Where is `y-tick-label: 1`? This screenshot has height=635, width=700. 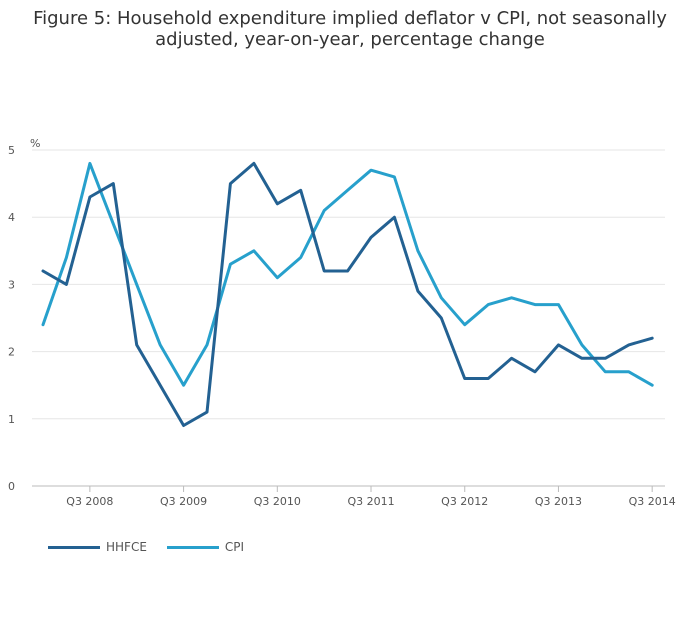 y-tick-label: 1 is located at coordinates (11, 419).